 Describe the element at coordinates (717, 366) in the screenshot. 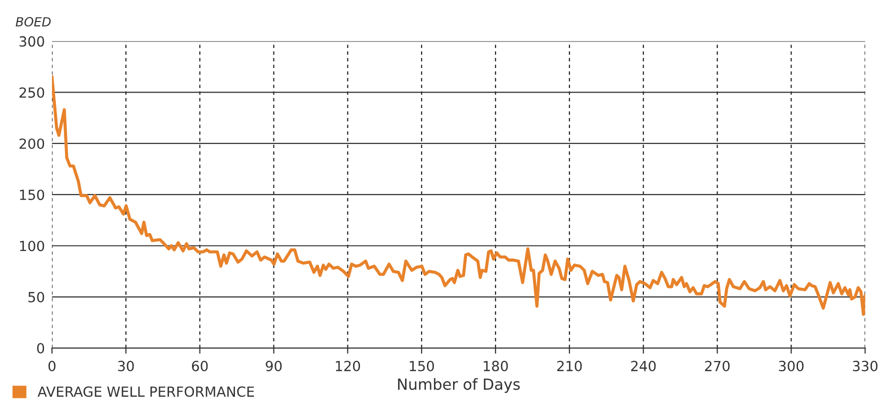

I see `x-tick-label: 270` at that location.